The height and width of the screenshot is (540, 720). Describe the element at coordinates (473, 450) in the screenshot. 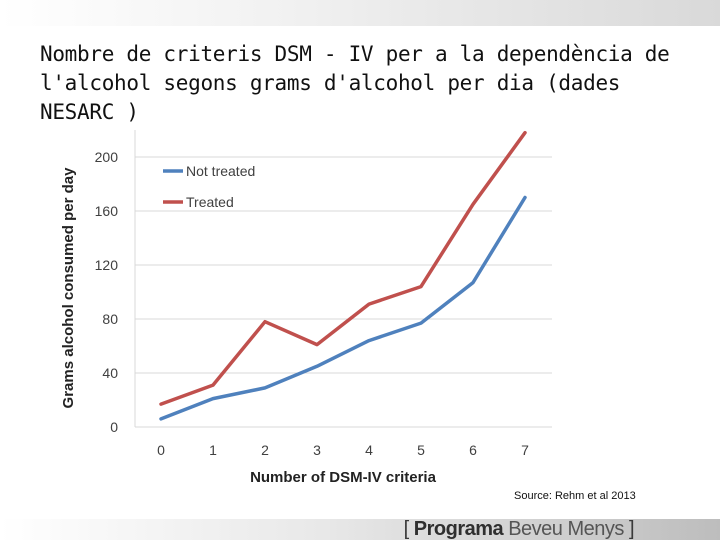

I see `x-tick-label: 6` at that location.